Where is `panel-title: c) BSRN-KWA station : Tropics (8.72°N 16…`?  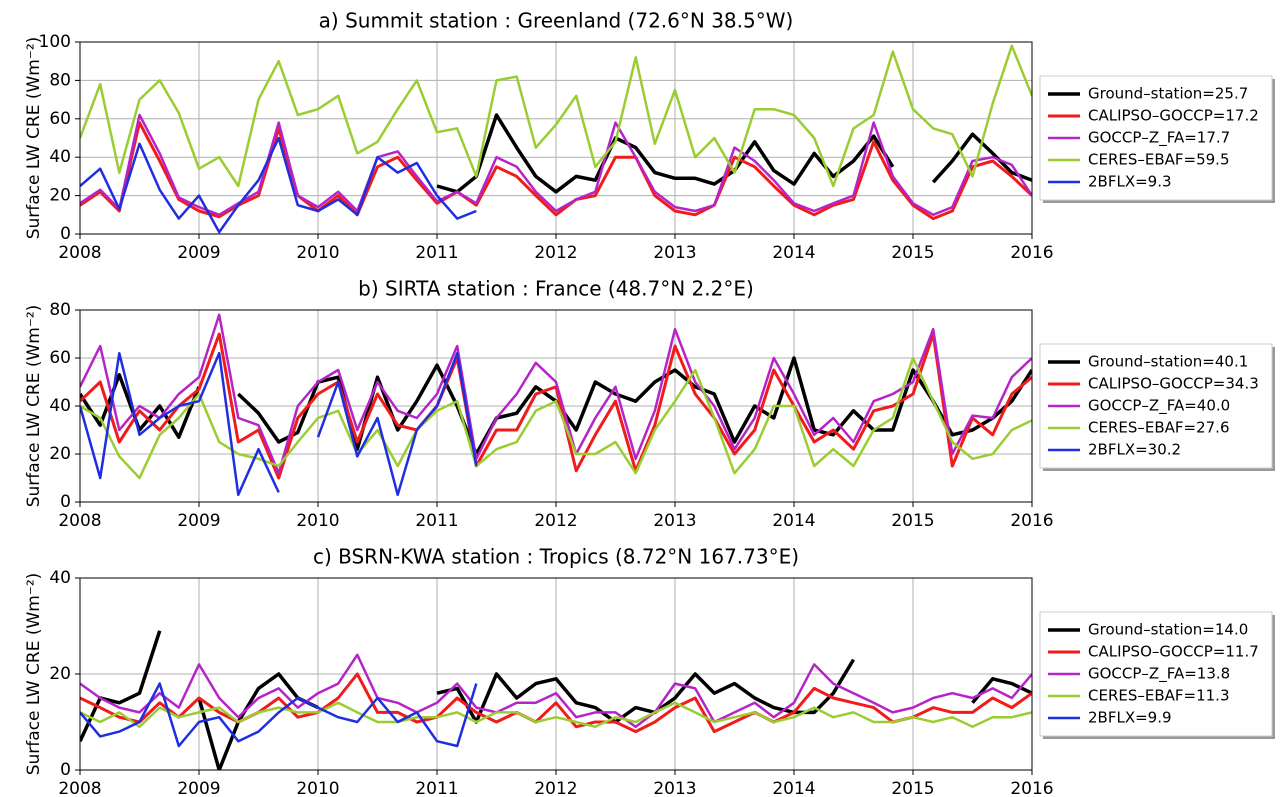
panel-title: c) BSRN-KWA station : Tropics (8.72°N 16… is located at coordinates (556, 557).